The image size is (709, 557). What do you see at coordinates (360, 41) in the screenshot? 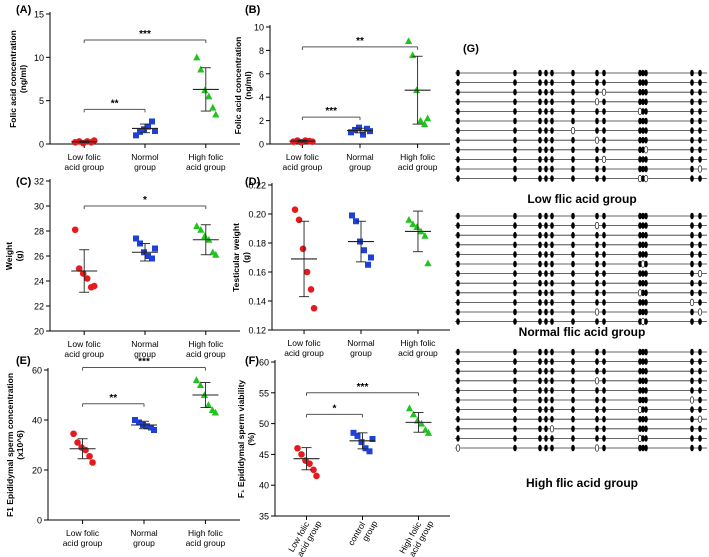
I see `significance-label: **` at bounding box center [360, 41].